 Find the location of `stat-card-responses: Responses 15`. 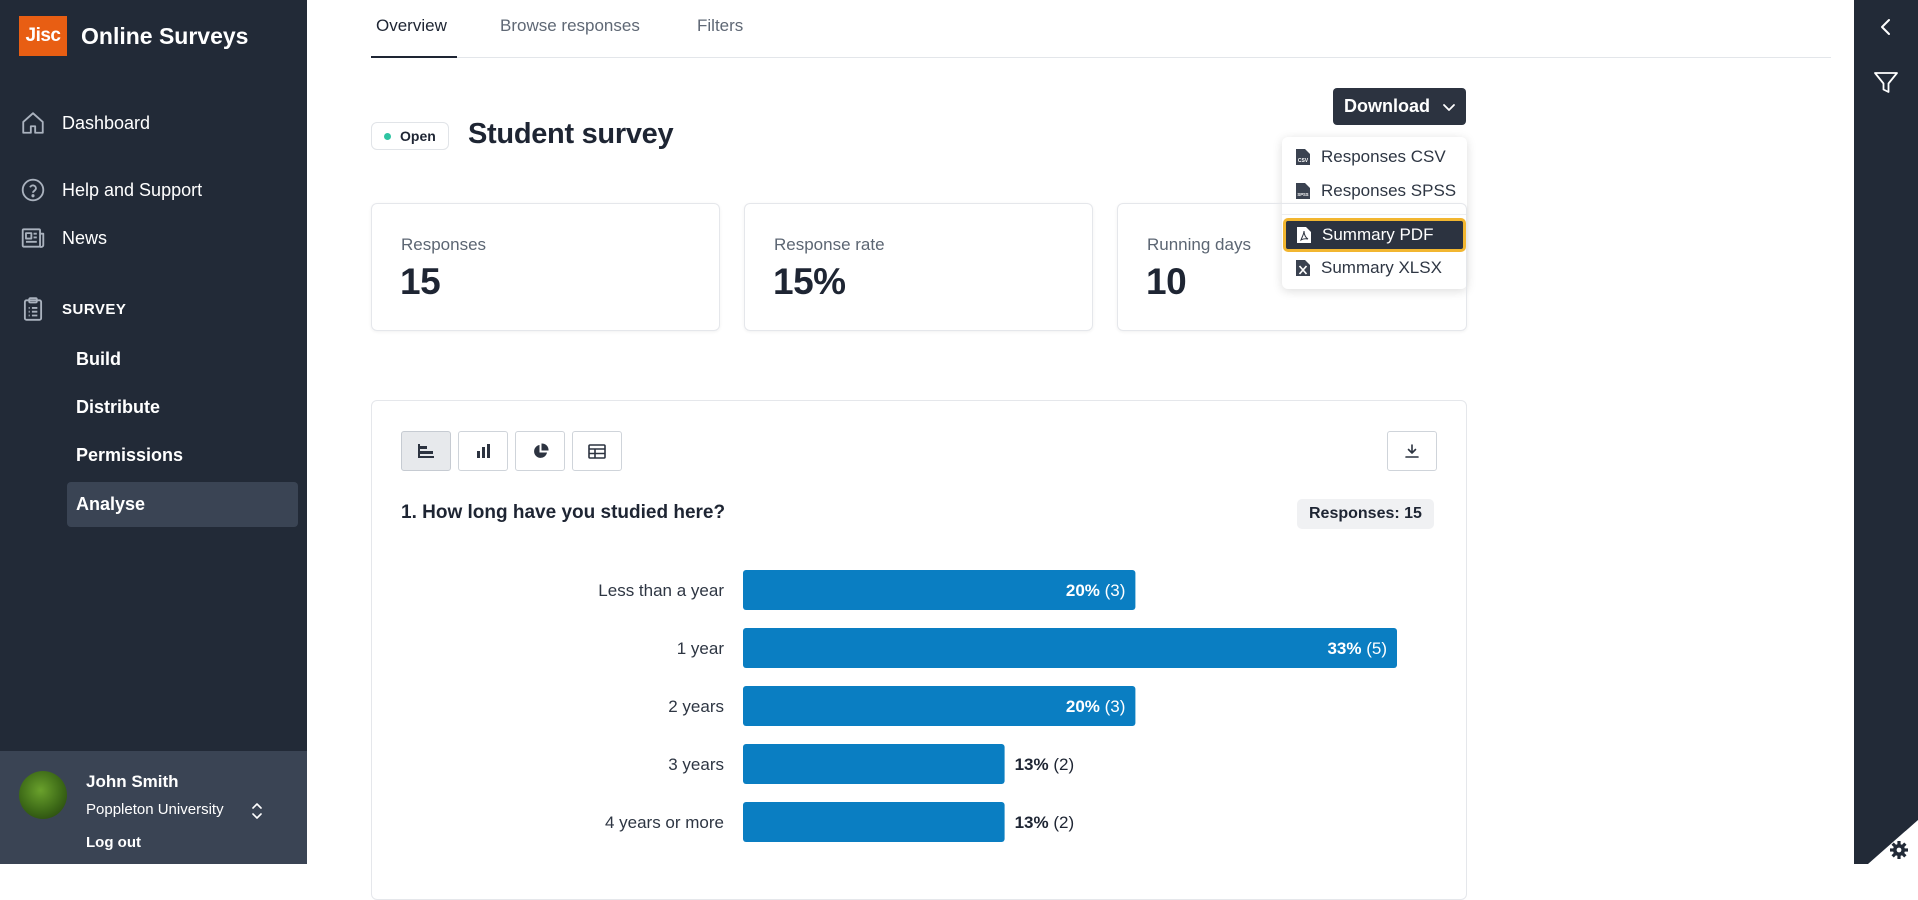

stat-card-responses: Responses 15 is located at coordinates (545, 267).